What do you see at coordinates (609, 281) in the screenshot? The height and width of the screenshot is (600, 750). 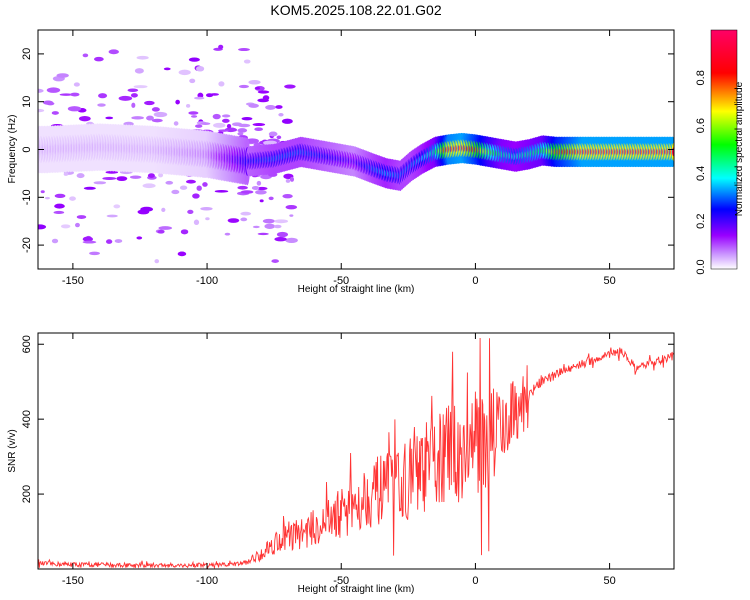 I see `x-tick-label: 50` at bounding box center [609, 281].